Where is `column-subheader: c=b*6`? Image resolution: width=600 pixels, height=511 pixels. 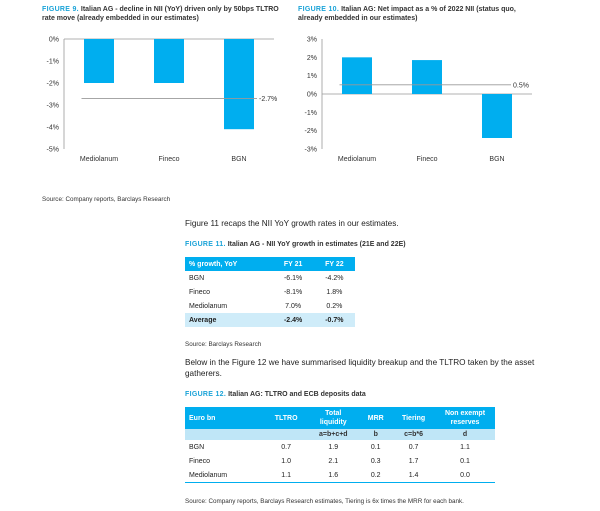
column-subheader: c=b*6 is located at coordinates (413, 434).